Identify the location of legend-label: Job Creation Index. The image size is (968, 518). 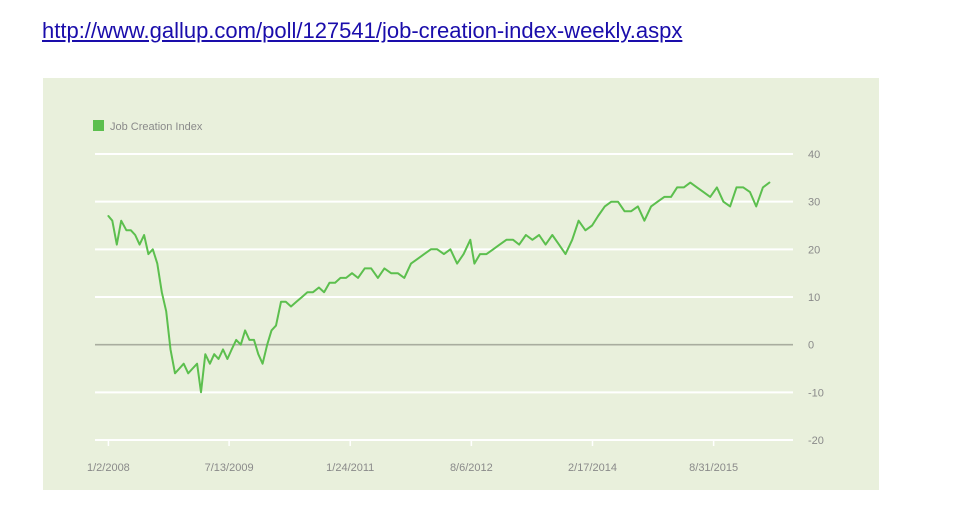
(156, 127).